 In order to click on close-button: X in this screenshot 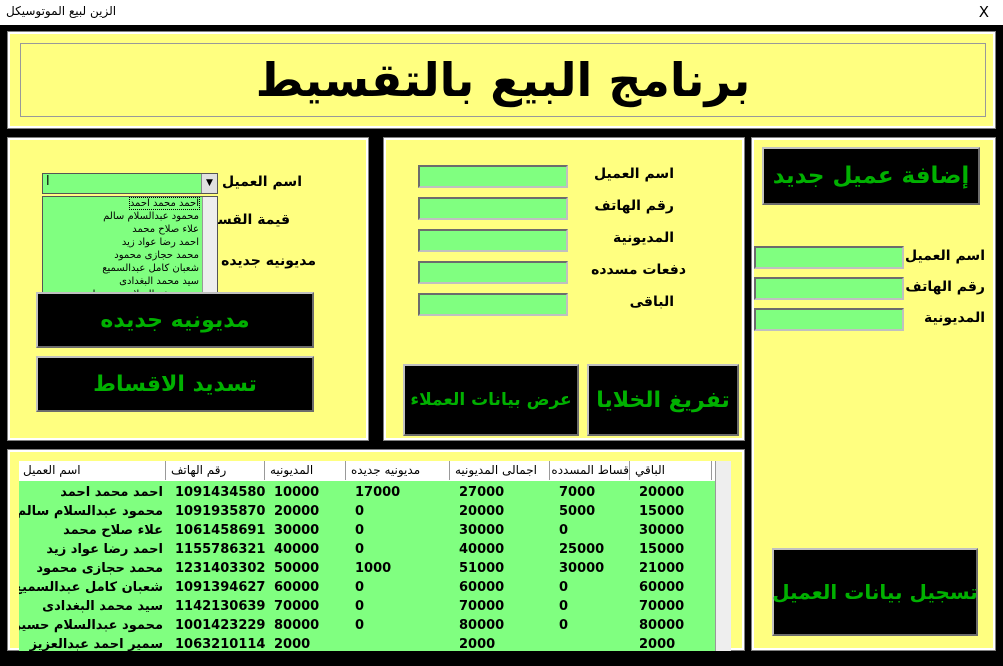, I will do `click(983, 12)`.